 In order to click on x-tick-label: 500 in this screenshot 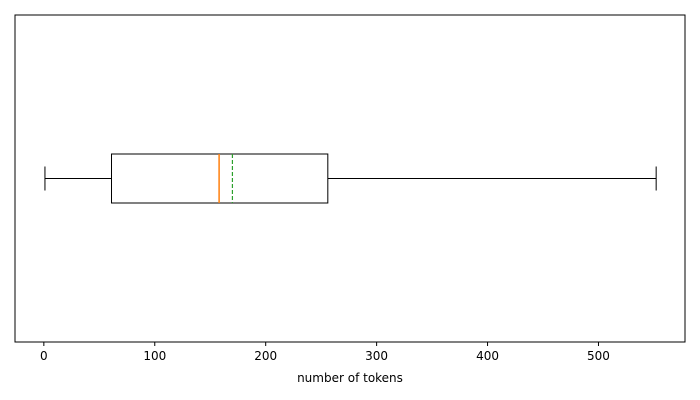, I will do `click(598, 356)`.